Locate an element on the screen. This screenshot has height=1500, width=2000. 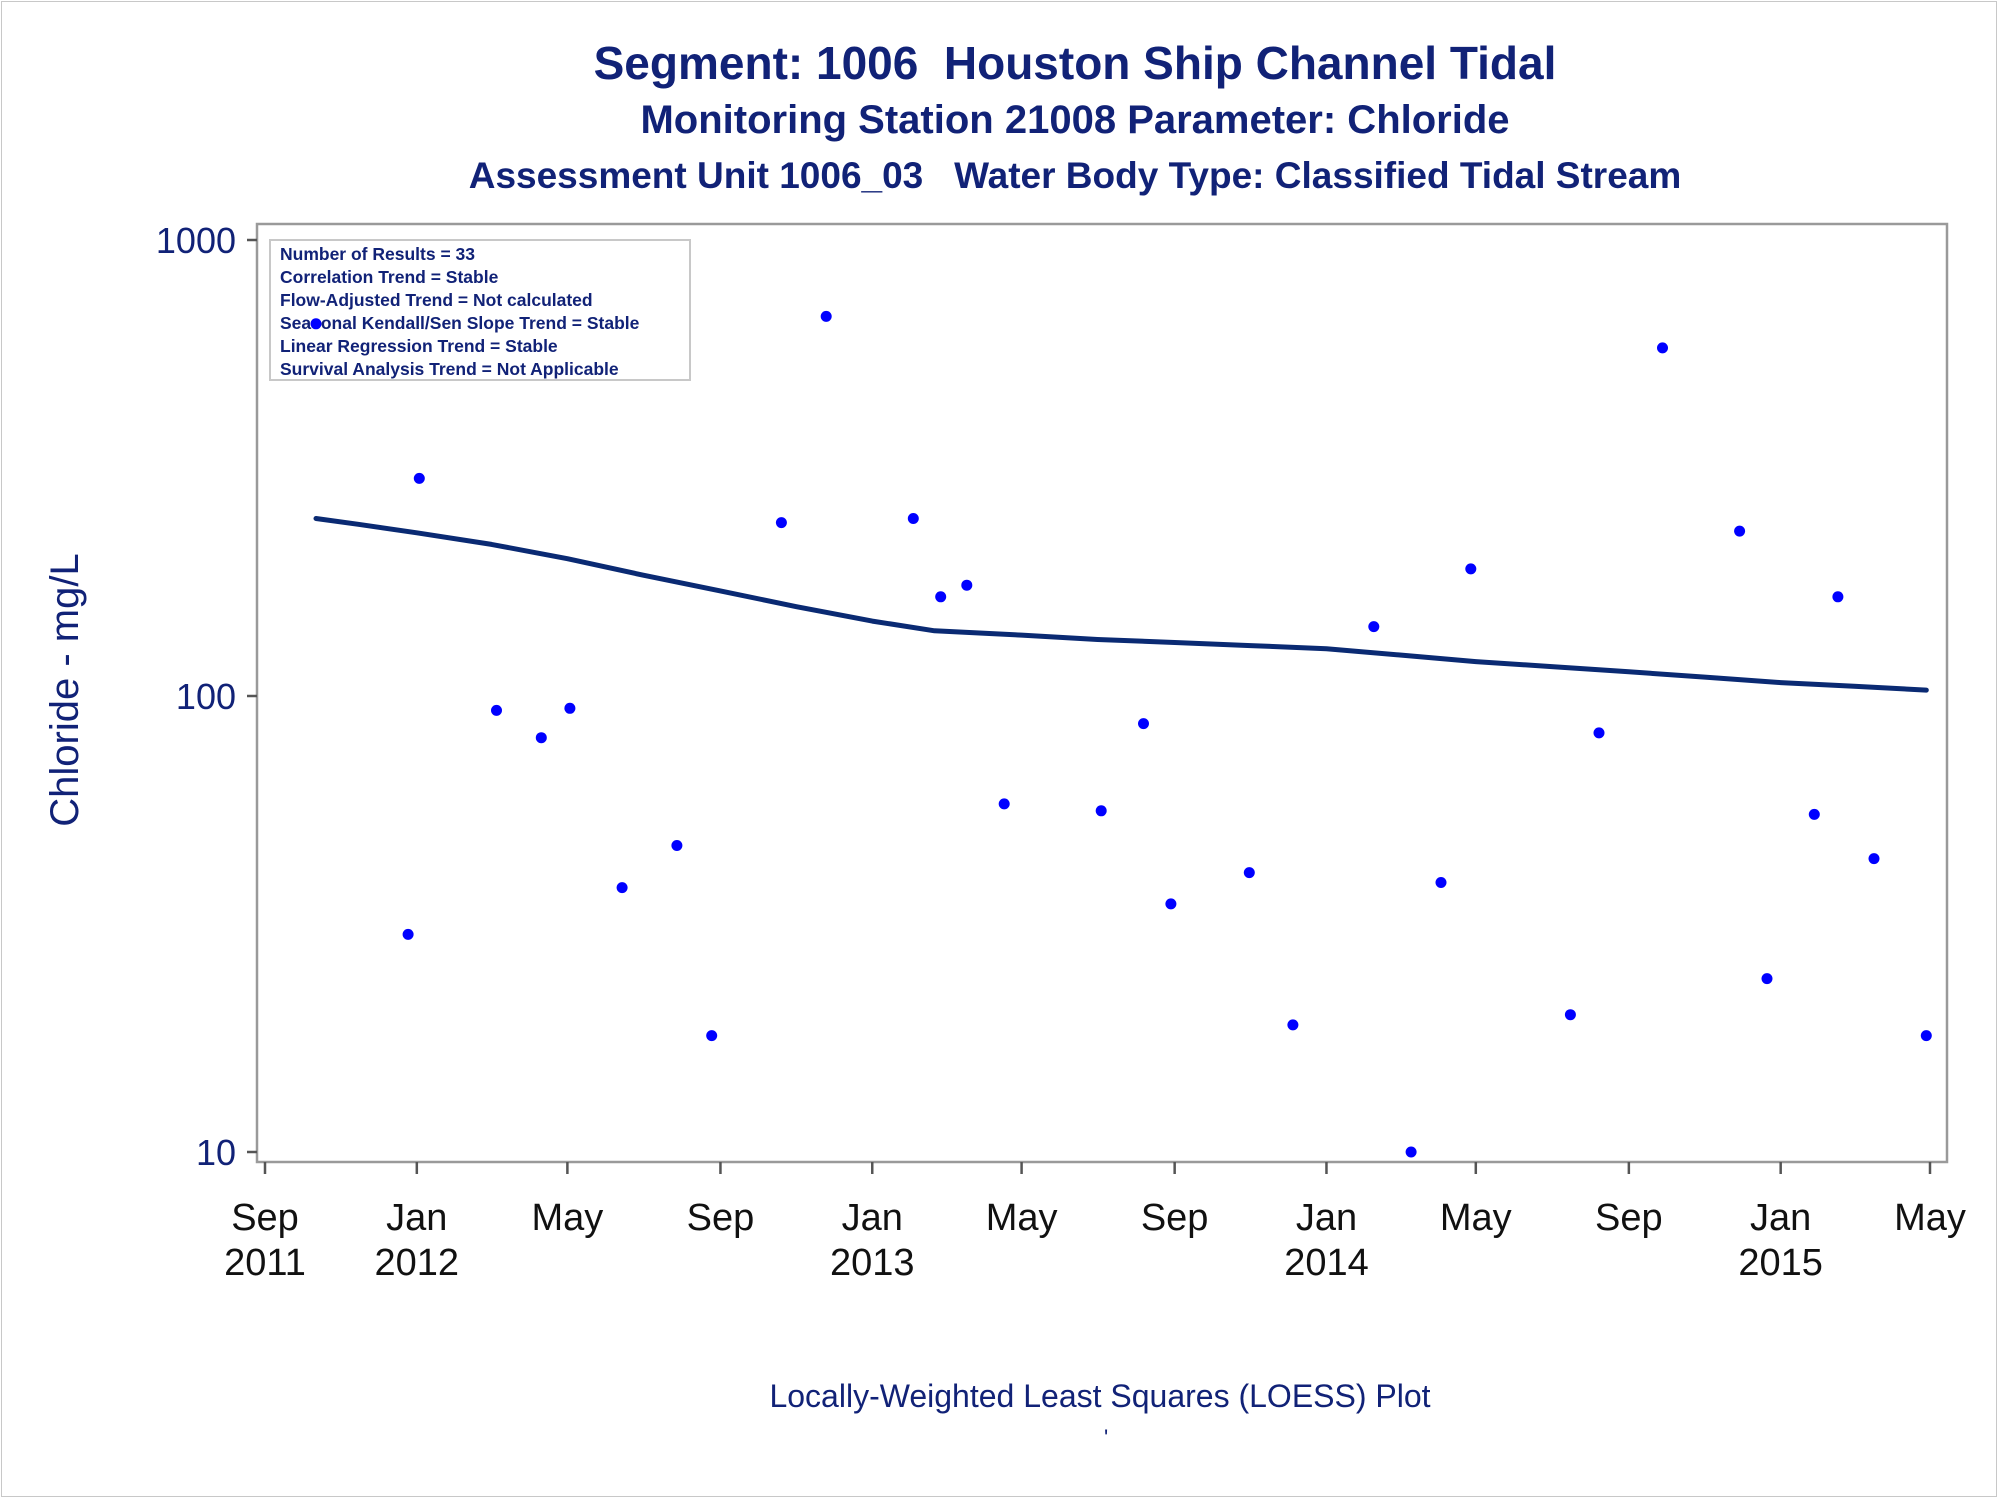
loess-line-layer is located at coordinates (1121, 604).